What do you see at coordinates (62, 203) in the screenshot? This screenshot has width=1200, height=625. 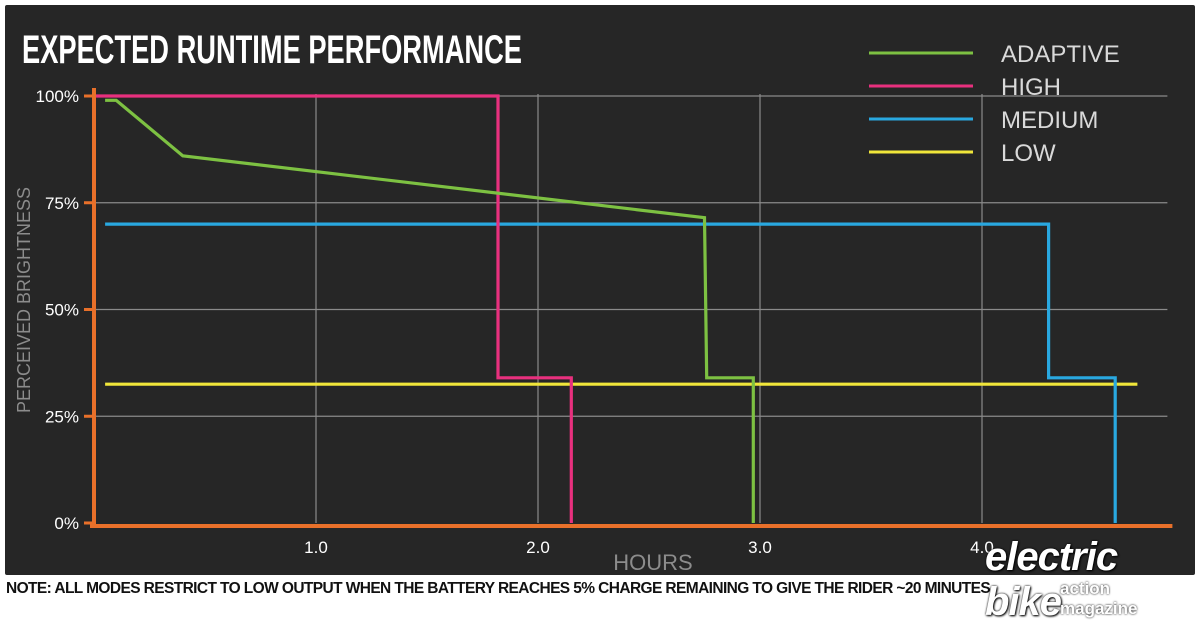 I see `y-tick-label: 75%` at bounding box center [62, 203].